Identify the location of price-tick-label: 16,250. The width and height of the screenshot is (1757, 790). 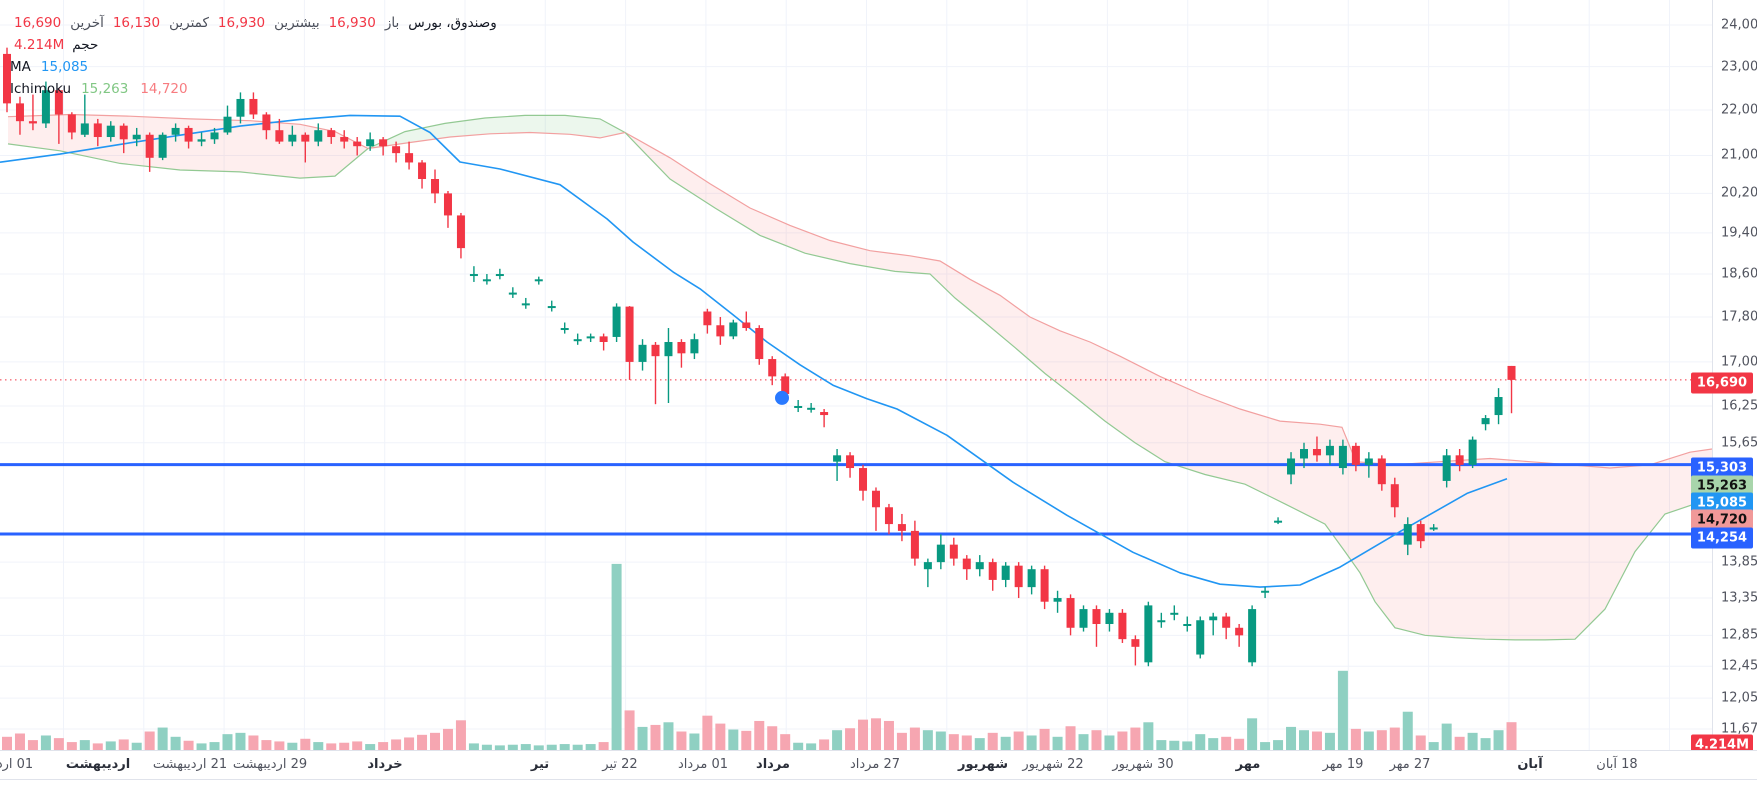
(1739, 406).